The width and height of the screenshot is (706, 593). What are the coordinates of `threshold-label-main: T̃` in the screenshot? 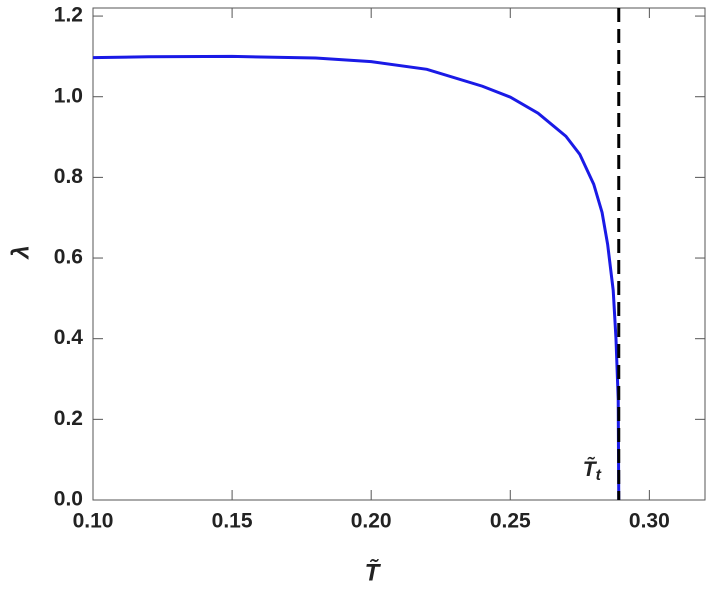 It's located at (590, 469).